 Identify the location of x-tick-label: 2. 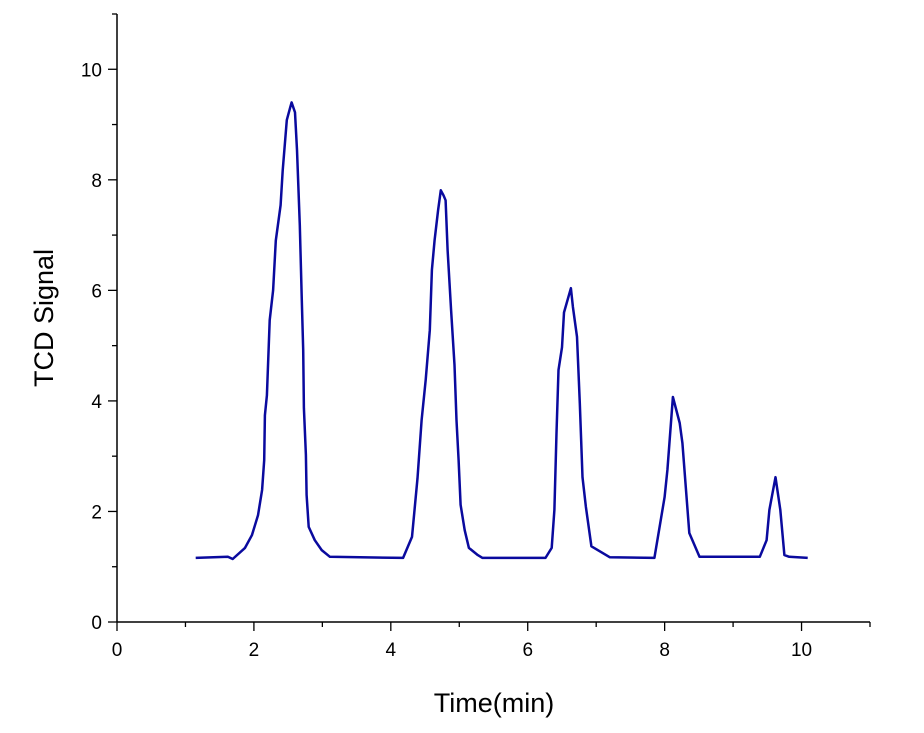
(254, 650).